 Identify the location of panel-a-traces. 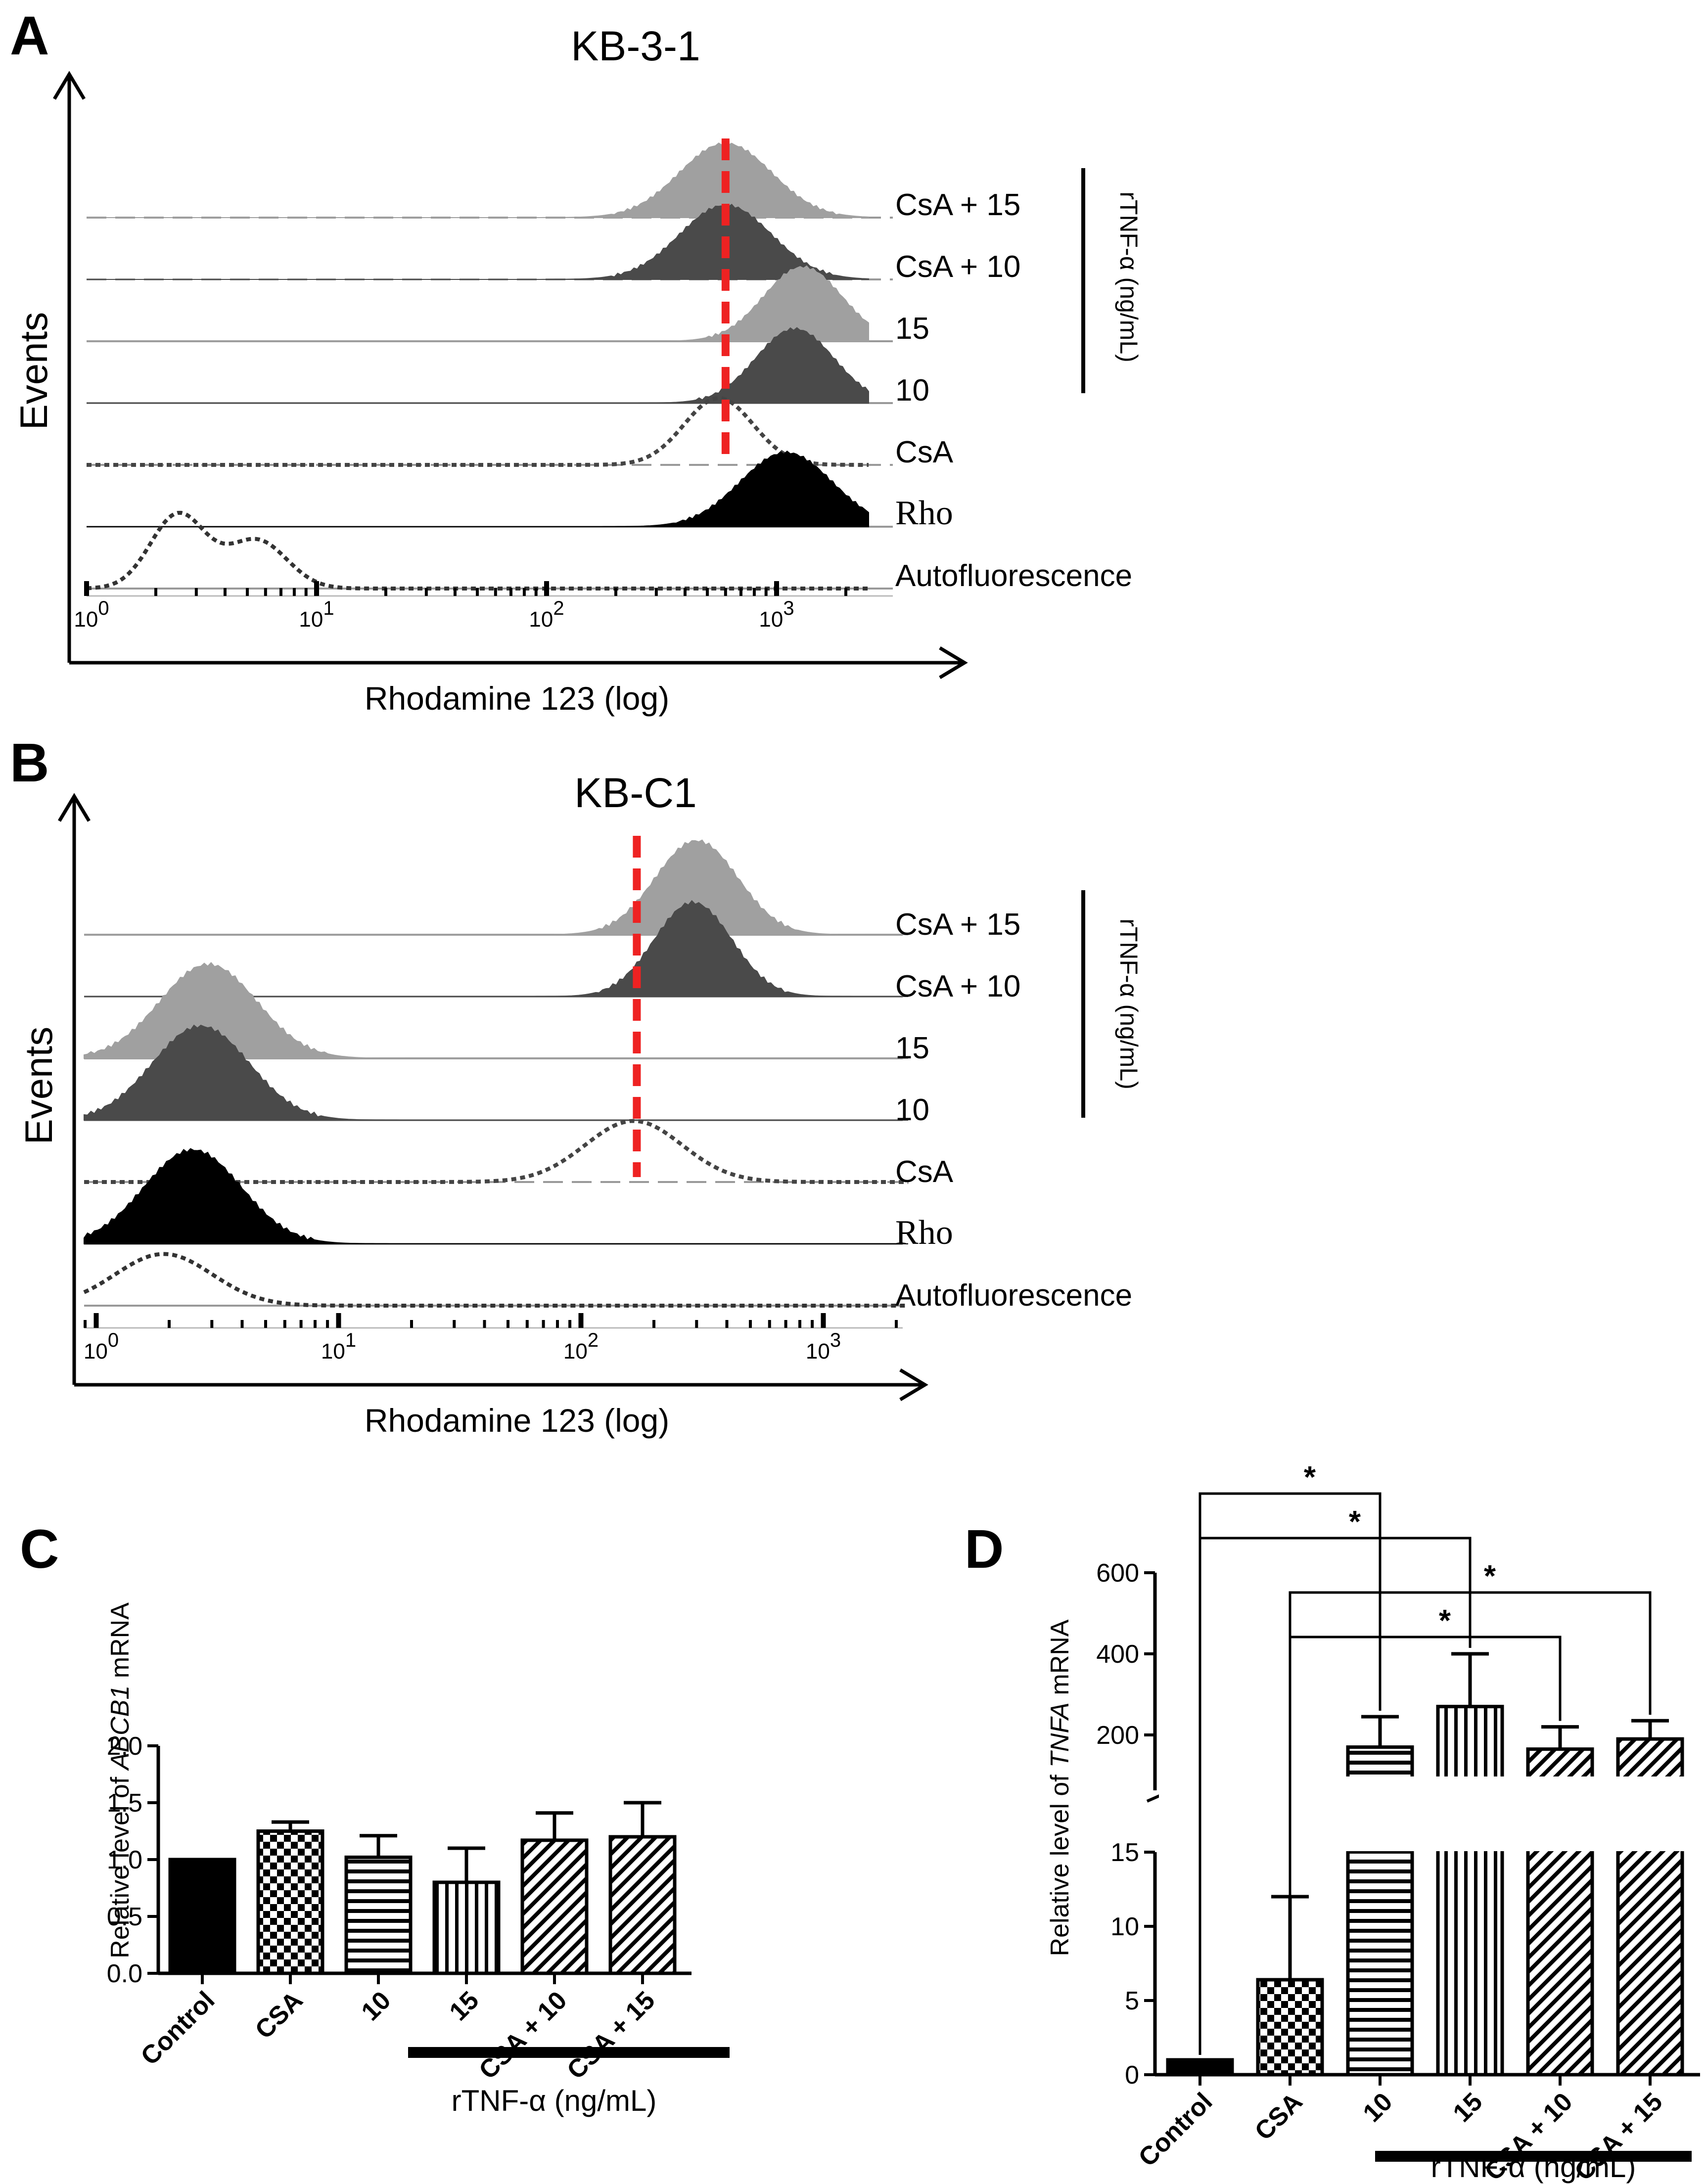
(489, 364).